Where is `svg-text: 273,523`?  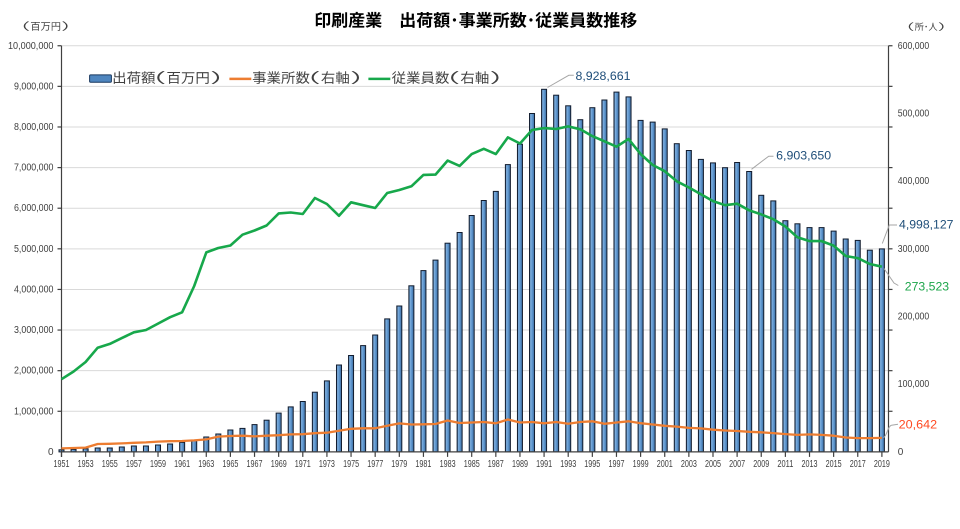 svg-text: 273,523 is located at coordinates (927, 287).